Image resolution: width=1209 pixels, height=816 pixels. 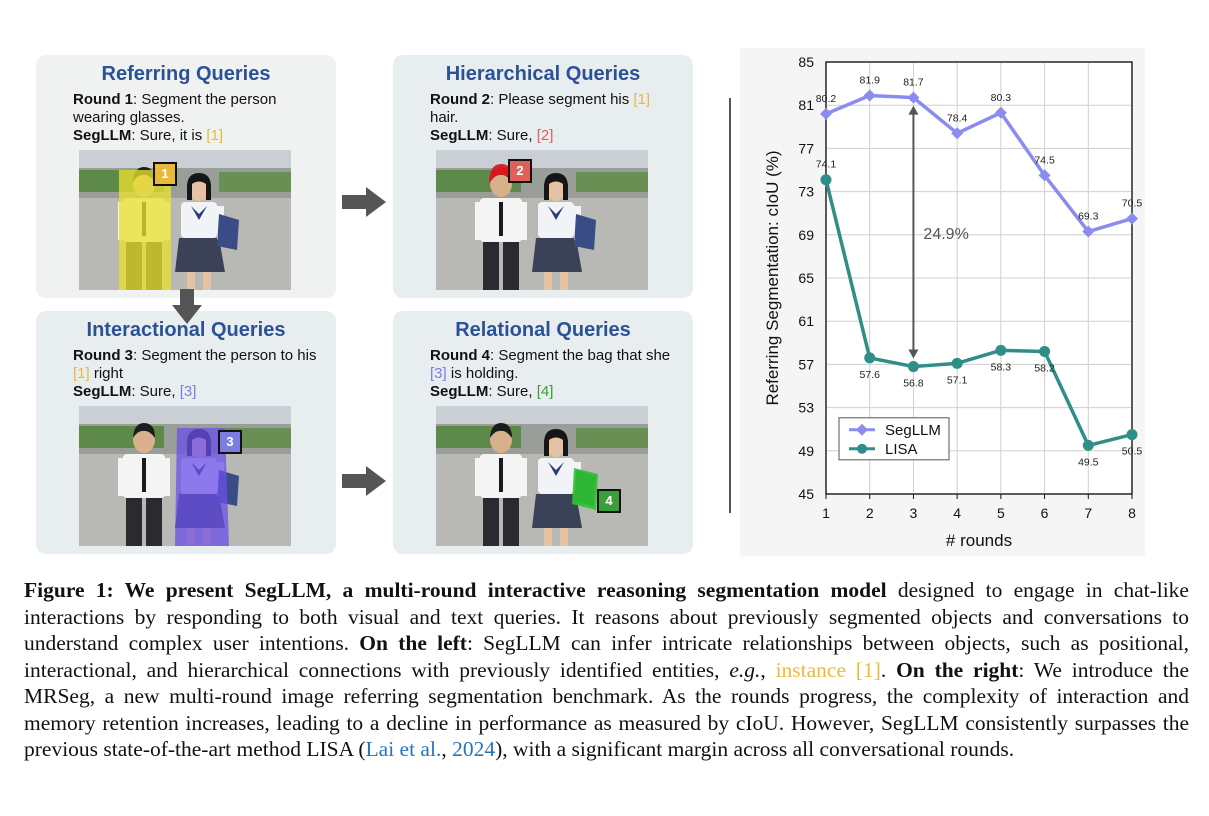 What do you see at coordinates (806, 278) in the screenshot?
I see `y-tick-label: 65` at bounding box center [806, 278].